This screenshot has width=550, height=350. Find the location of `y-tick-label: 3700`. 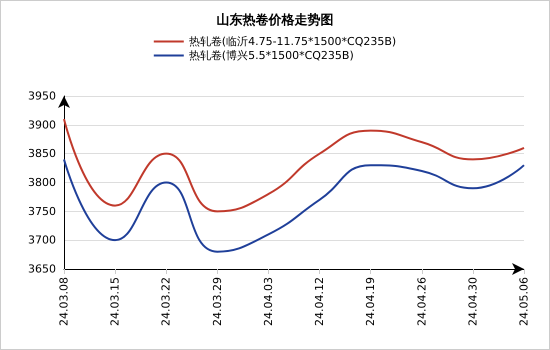

y-tick-label: 3700 is located at coordinates (42, 240).